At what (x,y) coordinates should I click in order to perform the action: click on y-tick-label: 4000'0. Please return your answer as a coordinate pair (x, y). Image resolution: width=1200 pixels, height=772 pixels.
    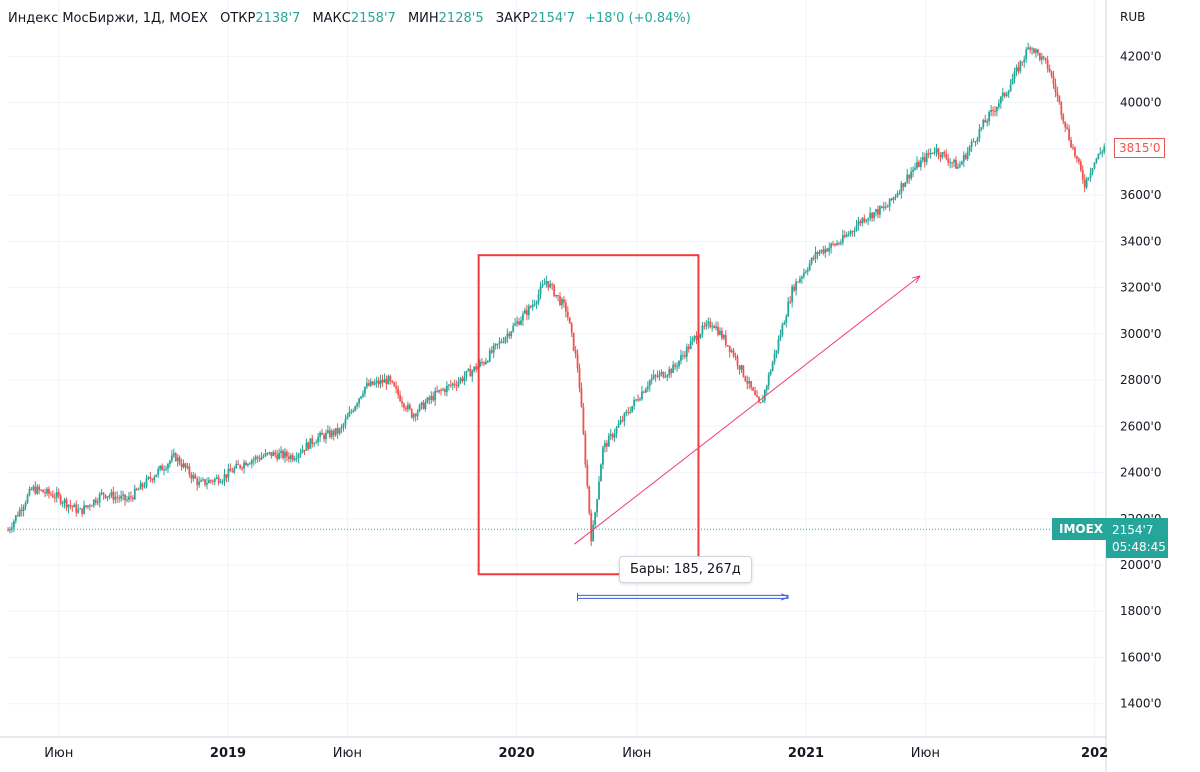
    Looking at the image, I should click on (1140, 103).